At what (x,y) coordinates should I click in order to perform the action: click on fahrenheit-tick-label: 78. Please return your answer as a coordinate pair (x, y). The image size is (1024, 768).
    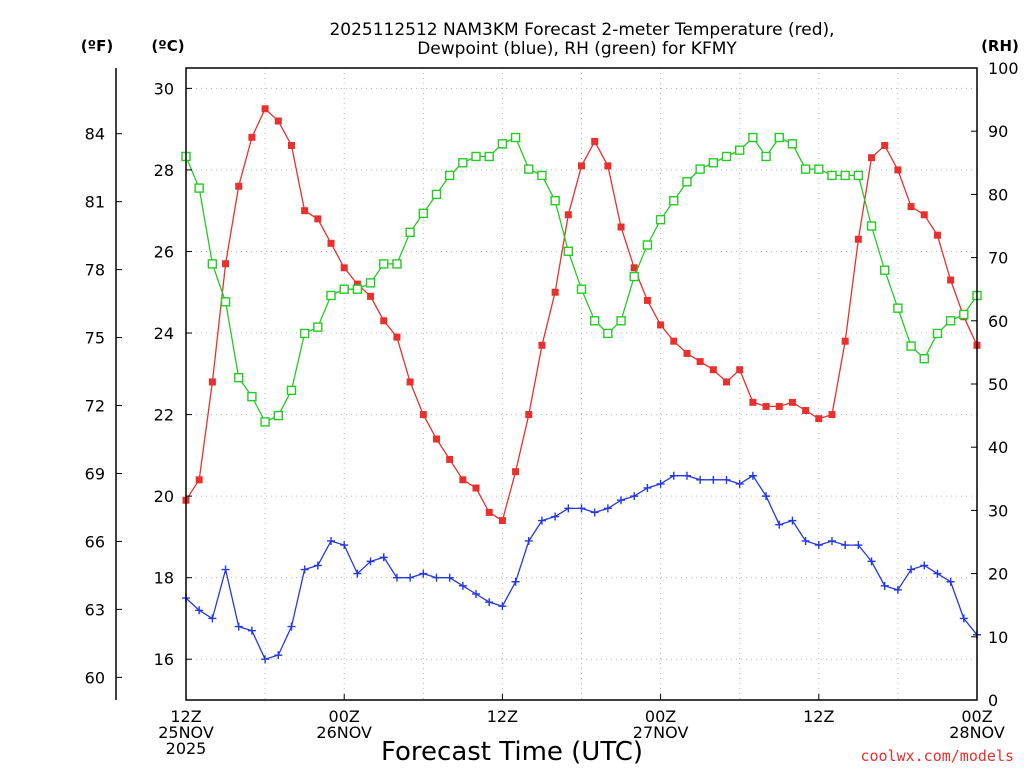
    Looking at the image, I should click on (95, 270).